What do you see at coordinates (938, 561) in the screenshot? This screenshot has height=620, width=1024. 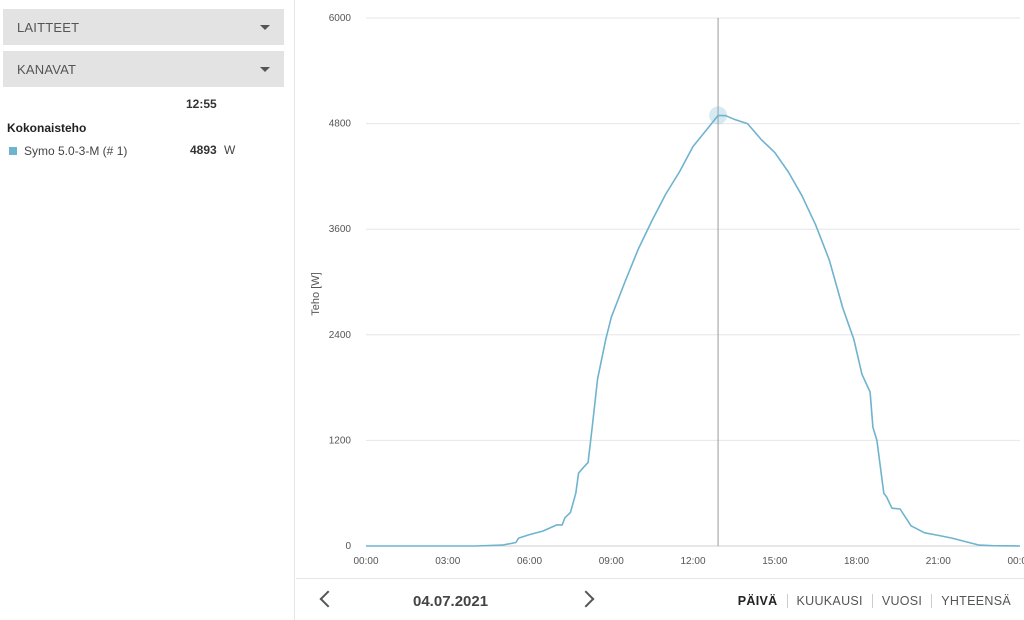 I see `x-tick-label: 21:00` at bounding box center [938, 561].